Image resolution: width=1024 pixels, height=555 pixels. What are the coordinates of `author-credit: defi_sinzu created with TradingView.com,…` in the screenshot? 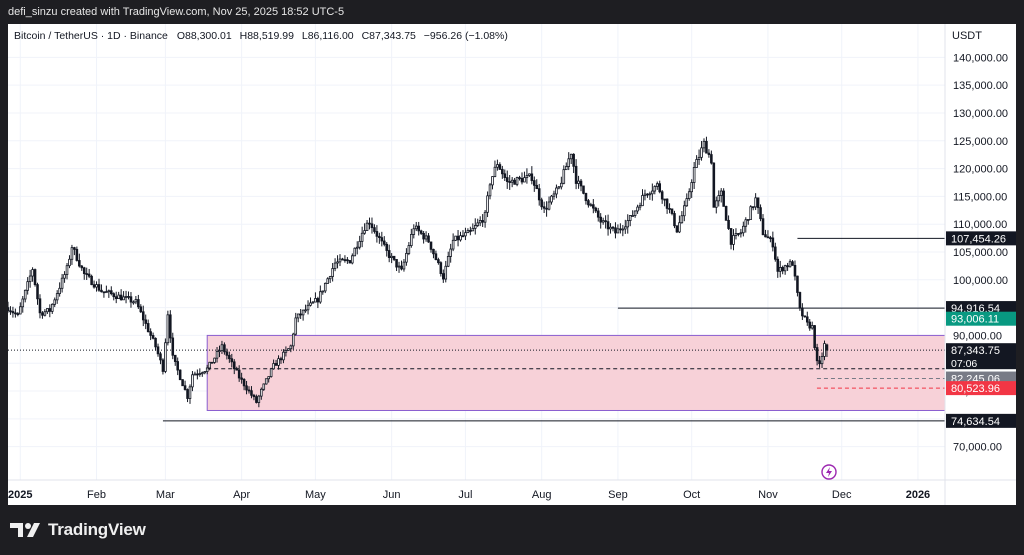 It's located at (176, 12).